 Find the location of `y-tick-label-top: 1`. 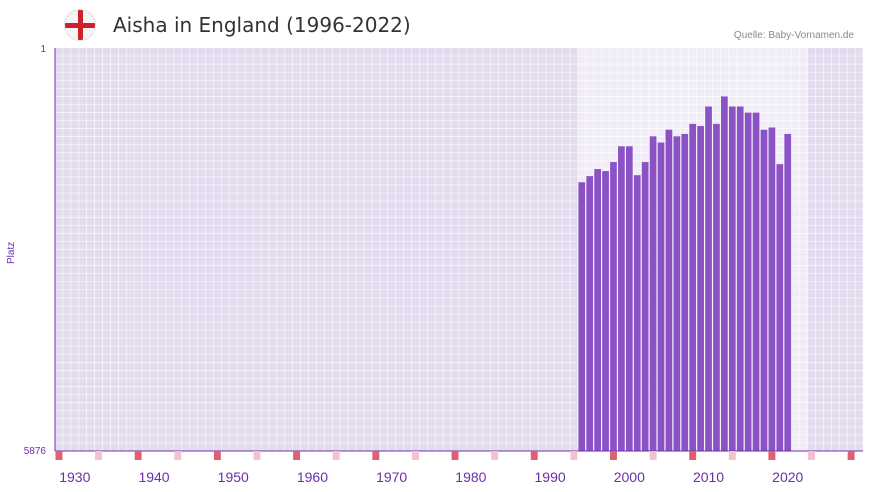

y-tick-label-top: 1 is located at coordinates (43, 49).